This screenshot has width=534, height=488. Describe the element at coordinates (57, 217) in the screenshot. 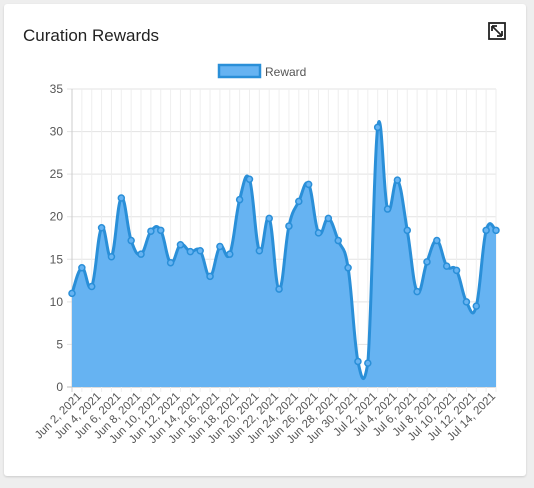

I see `y-tick-label: 20` at that location.